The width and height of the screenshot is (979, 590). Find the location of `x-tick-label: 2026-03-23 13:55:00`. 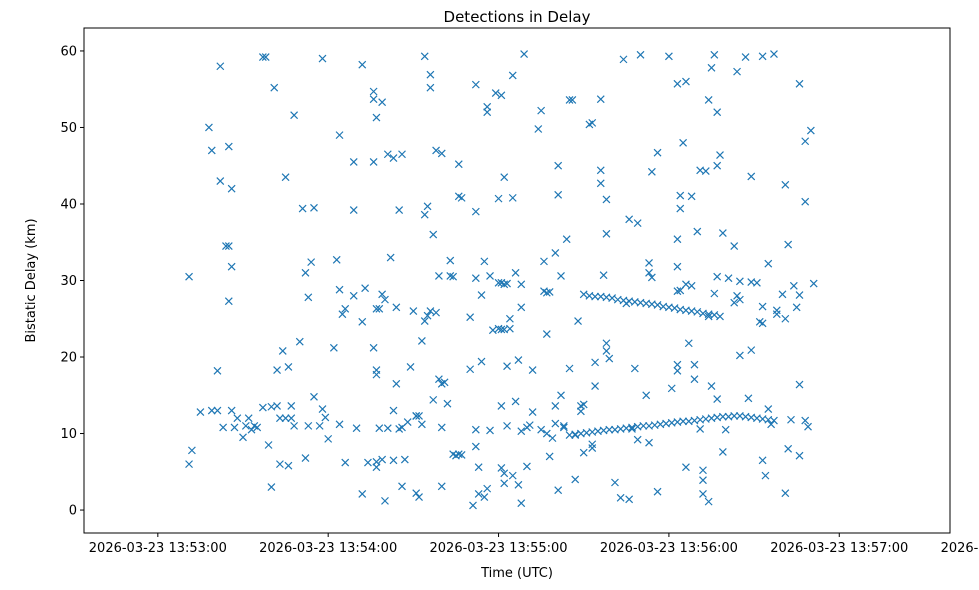

x-tick-label: 2026-03-23 13:55:00 is located at coordinates (499, 548).